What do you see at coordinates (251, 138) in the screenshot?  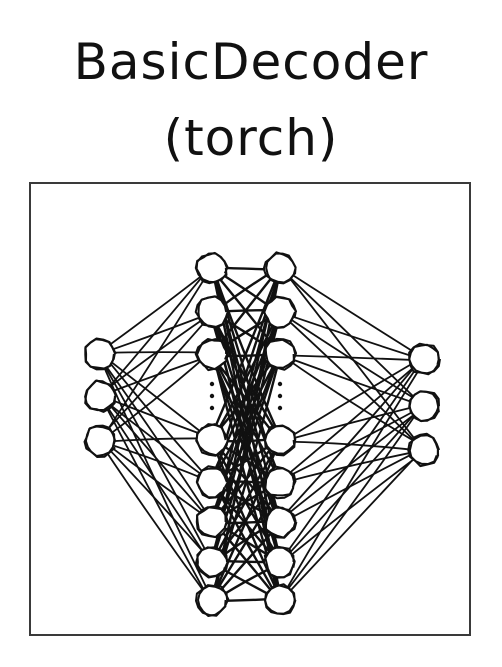 I see `diagram-title-line-2: (torch)` at bounding box center [251, 138].